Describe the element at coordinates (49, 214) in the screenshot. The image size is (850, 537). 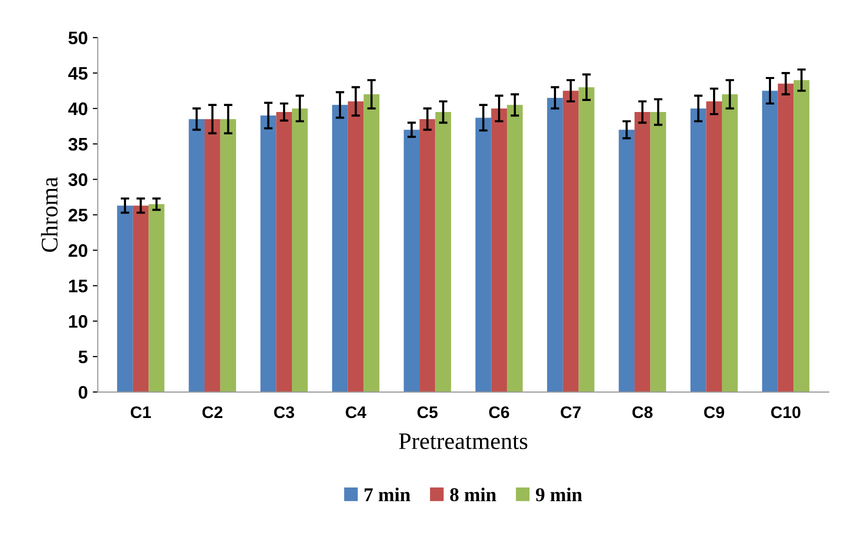
I see `y-axis-title: Chroma` at that location.